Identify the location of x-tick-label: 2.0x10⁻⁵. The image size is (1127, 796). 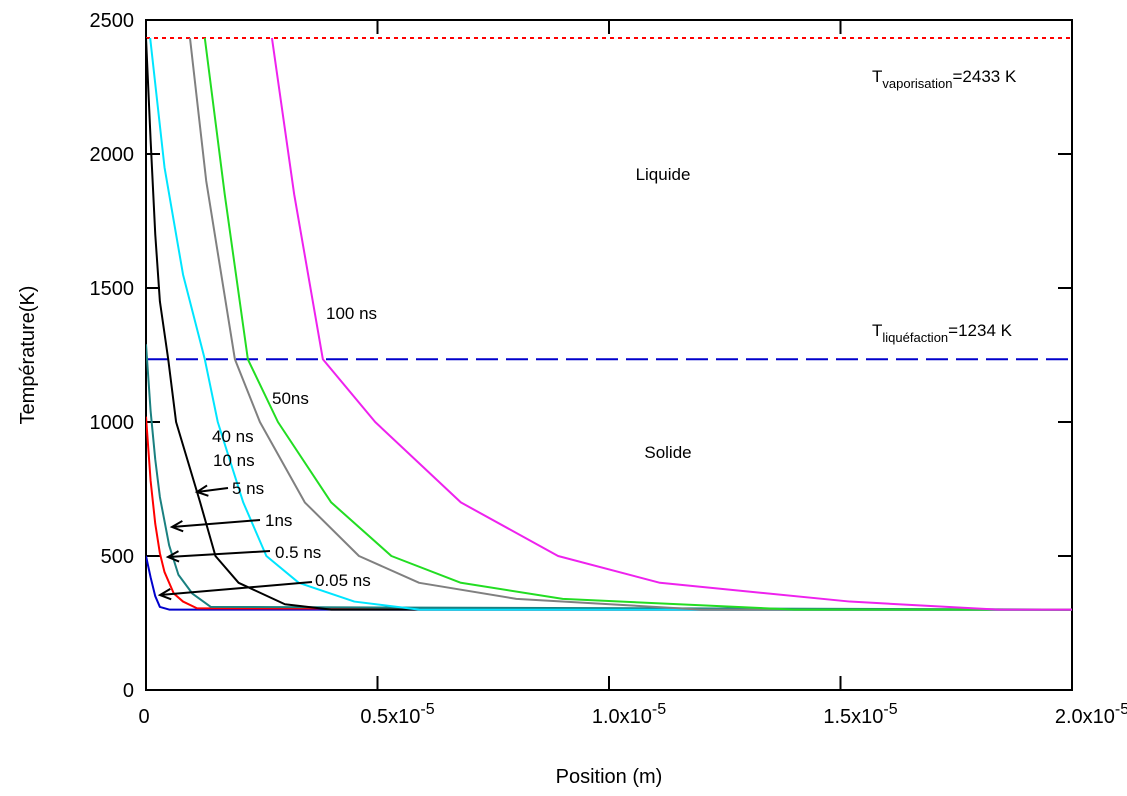
(1091, 714).